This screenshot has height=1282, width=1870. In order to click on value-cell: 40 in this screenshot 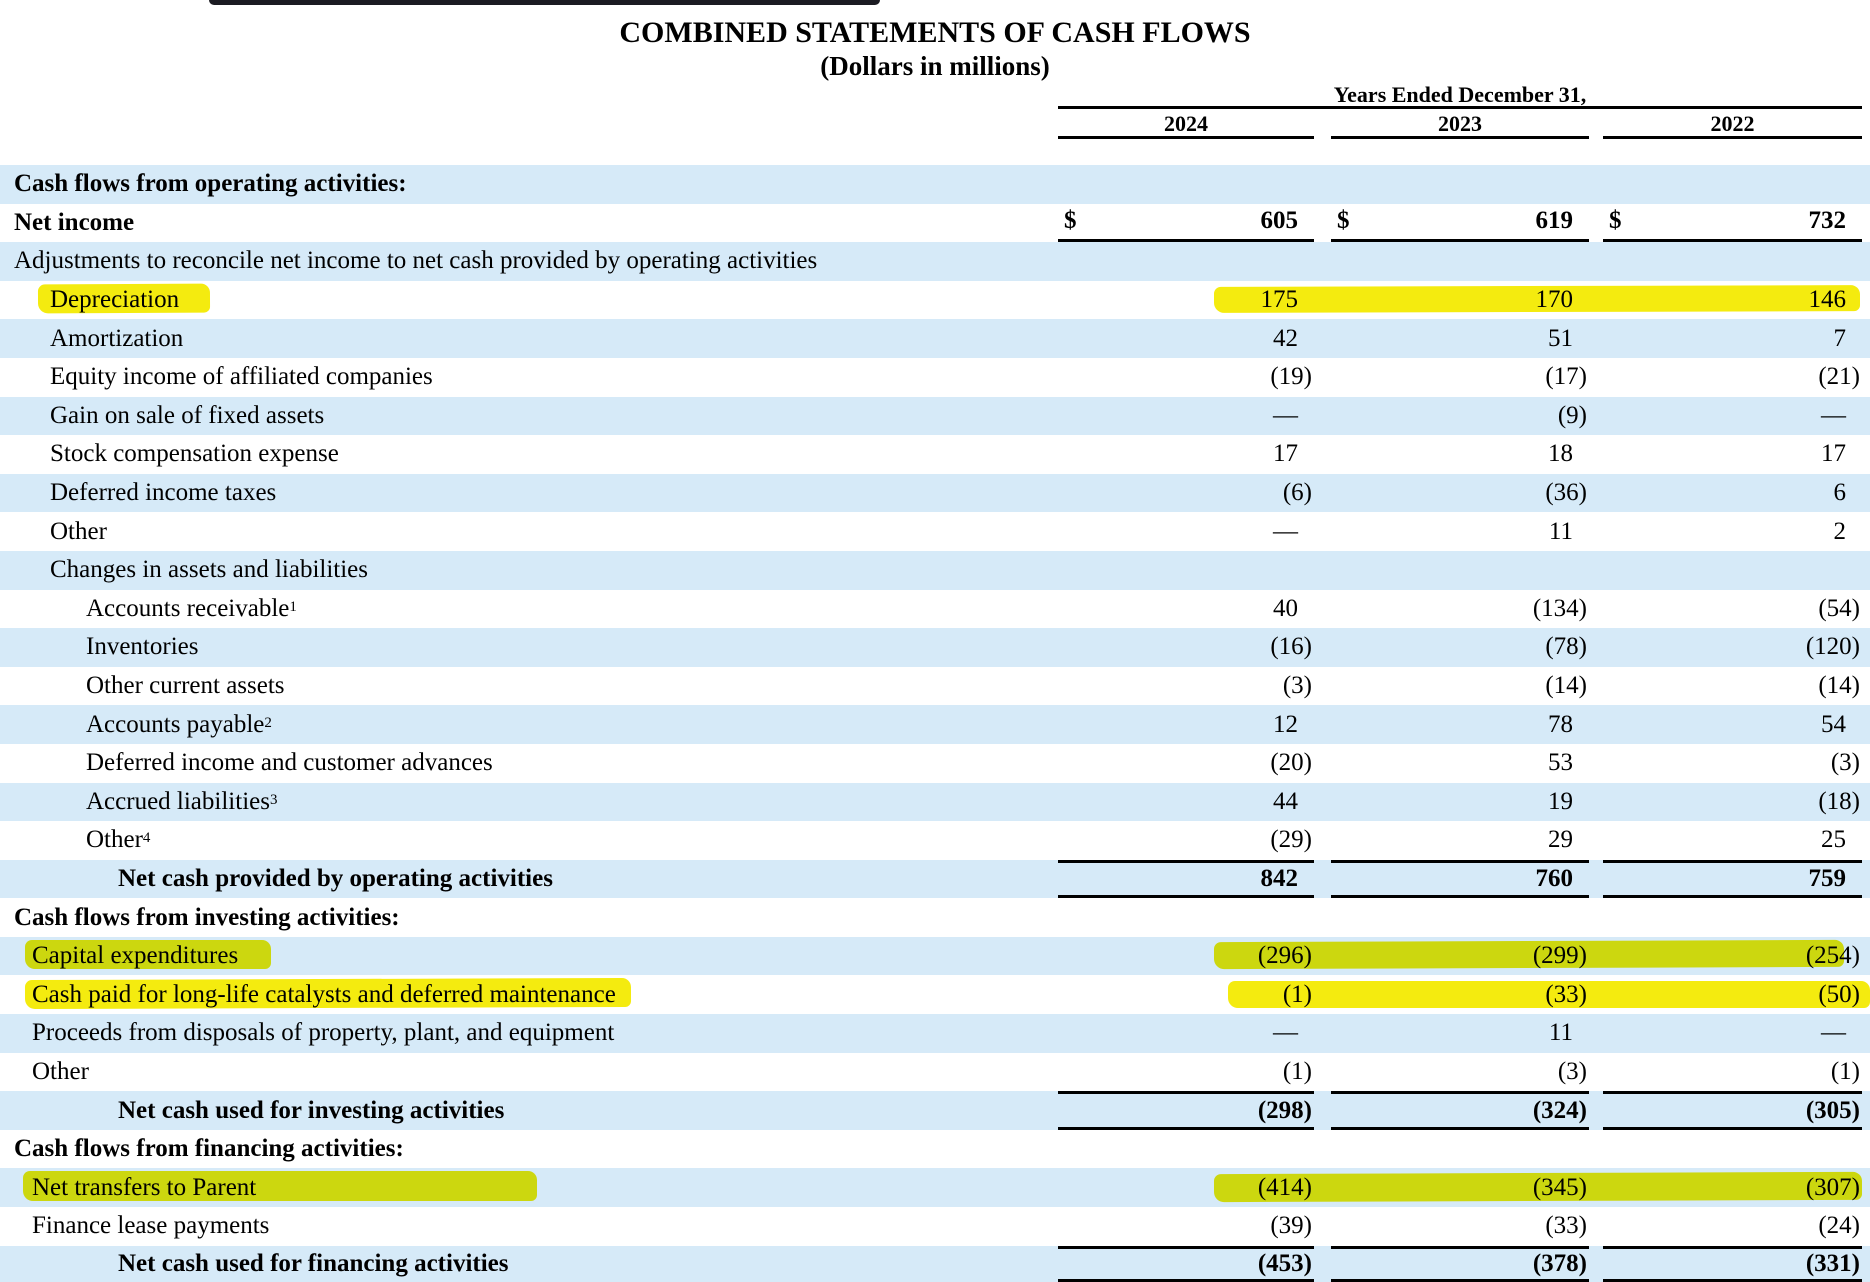, I will do `click(1186, 609)`.